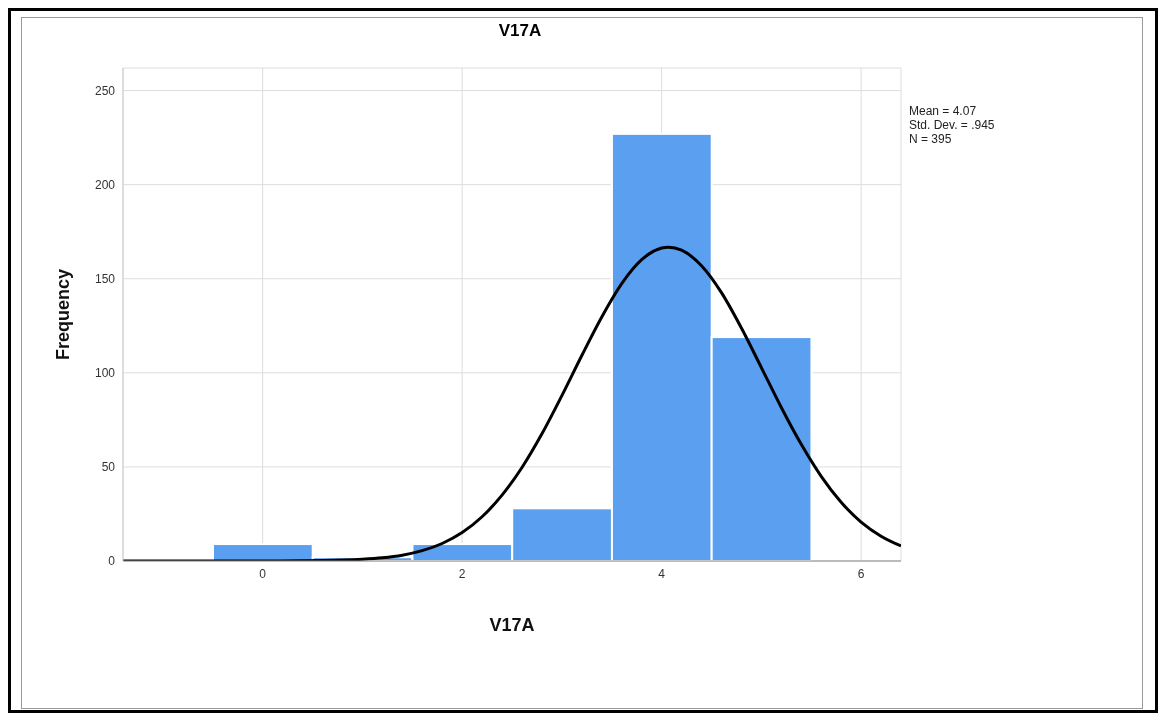  What do you see at coordinates (520, 31) in the screenshot?
I see `chart-title: V17A` at bounding box center [520, 31].